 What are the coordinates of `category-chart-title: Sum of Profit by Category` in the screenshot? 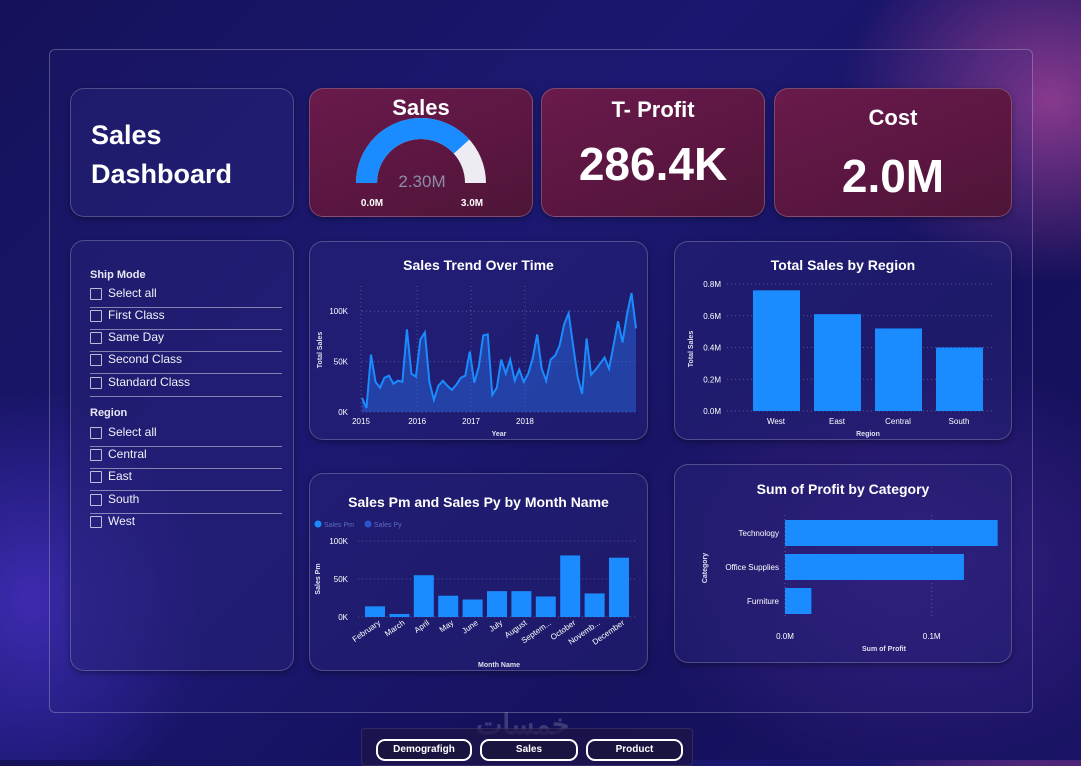 It's located at (843, 489).